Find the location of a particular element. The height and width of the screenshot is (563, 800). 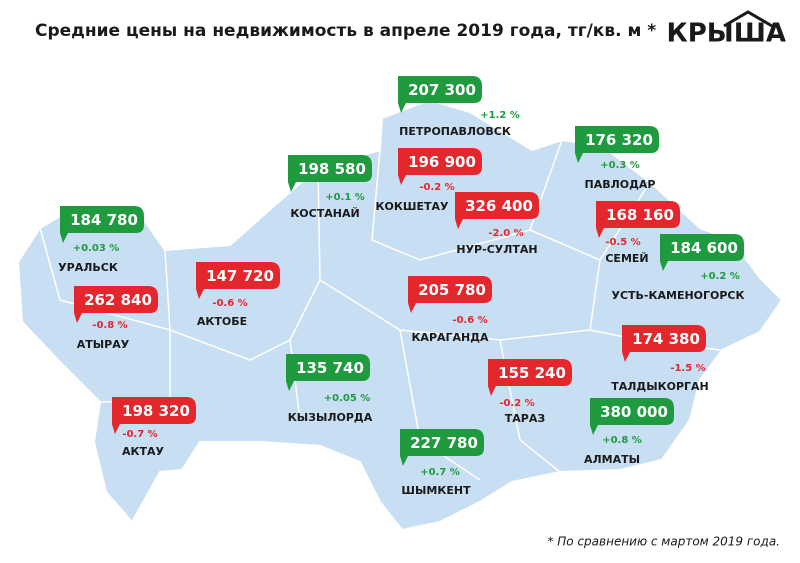

city-marker: 227 780 +0.7 % ШЫМКЕНТ is located at coordinates (442, 463).